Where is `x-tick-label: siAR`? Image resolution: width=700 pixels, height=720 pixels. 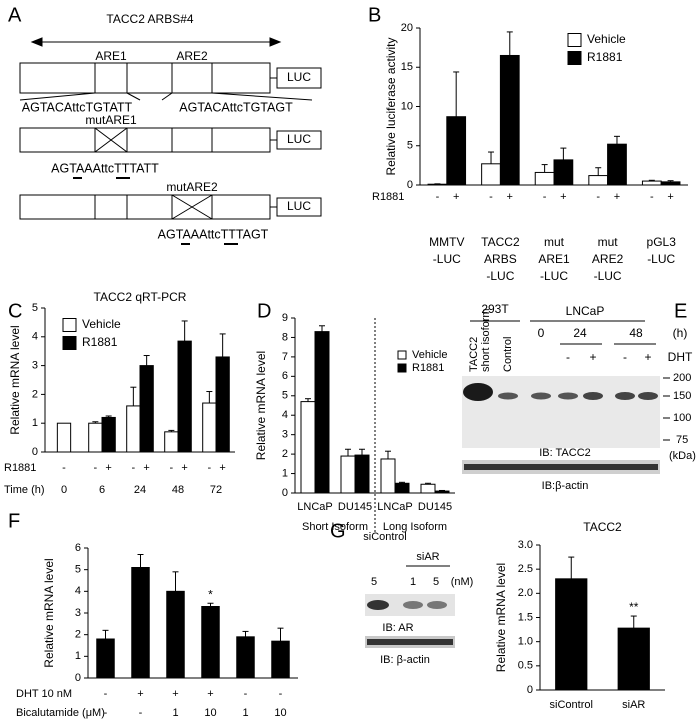
x-tick-label: siAR is located at coordinates (633, 705).